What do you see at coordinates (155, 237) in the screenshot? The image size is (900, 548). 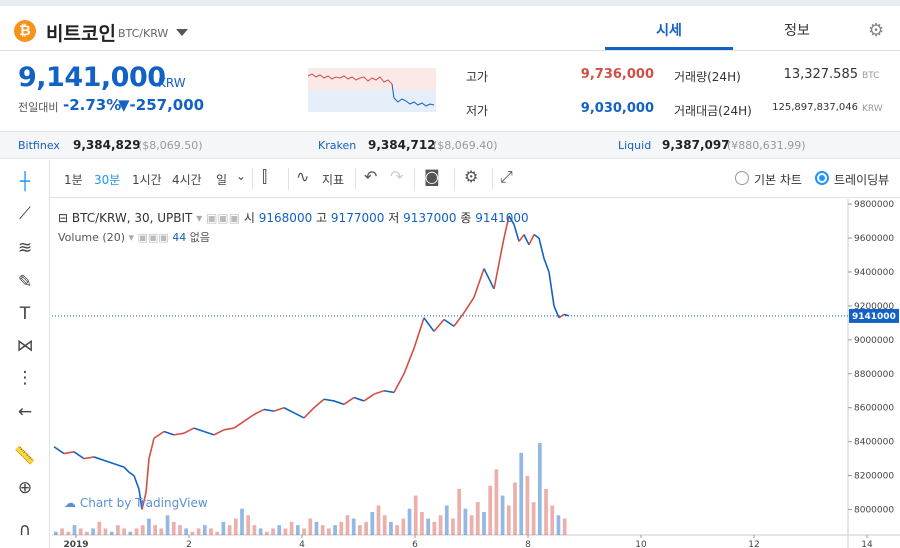 I see `volume-options-icon: ▣▣▣` at bounding box center [155, 237].